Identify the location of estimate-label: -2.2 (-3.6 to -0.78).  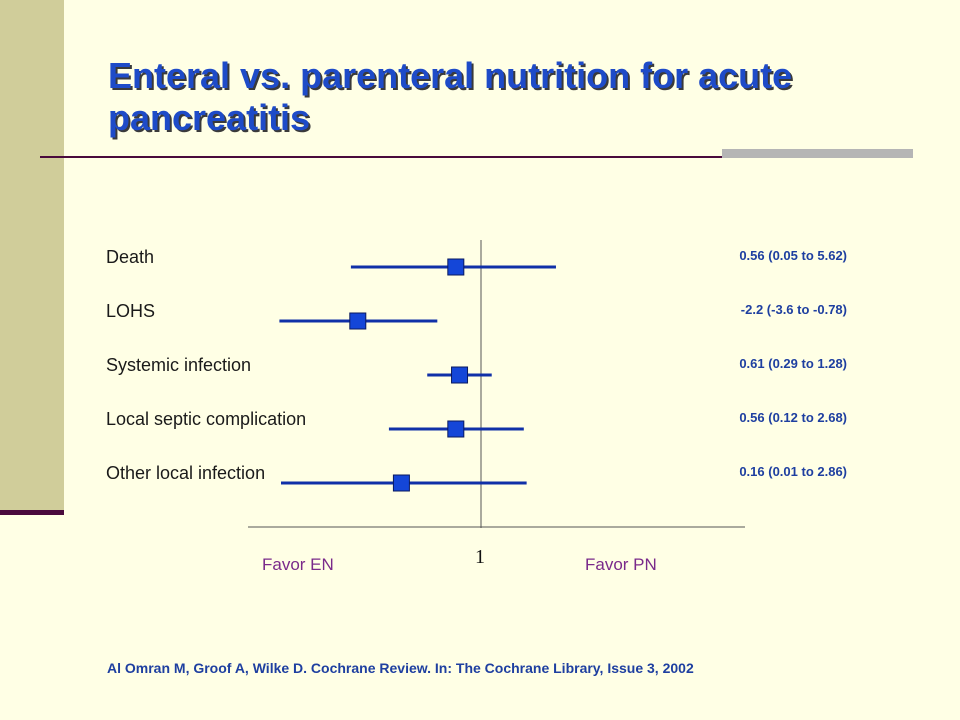
(794, 309).